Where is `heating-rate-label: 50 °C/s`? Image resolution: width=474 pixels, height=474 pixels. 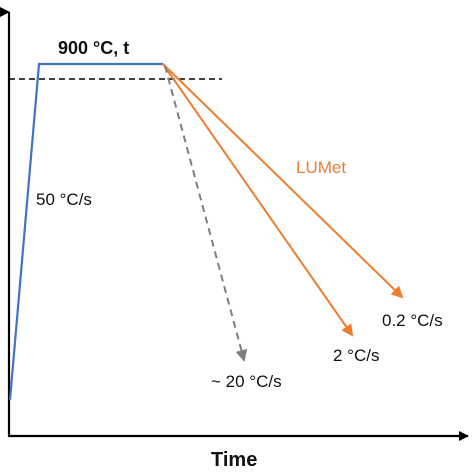
heating-rate-label: 50 °C/s is located at coordinates (64, 199).